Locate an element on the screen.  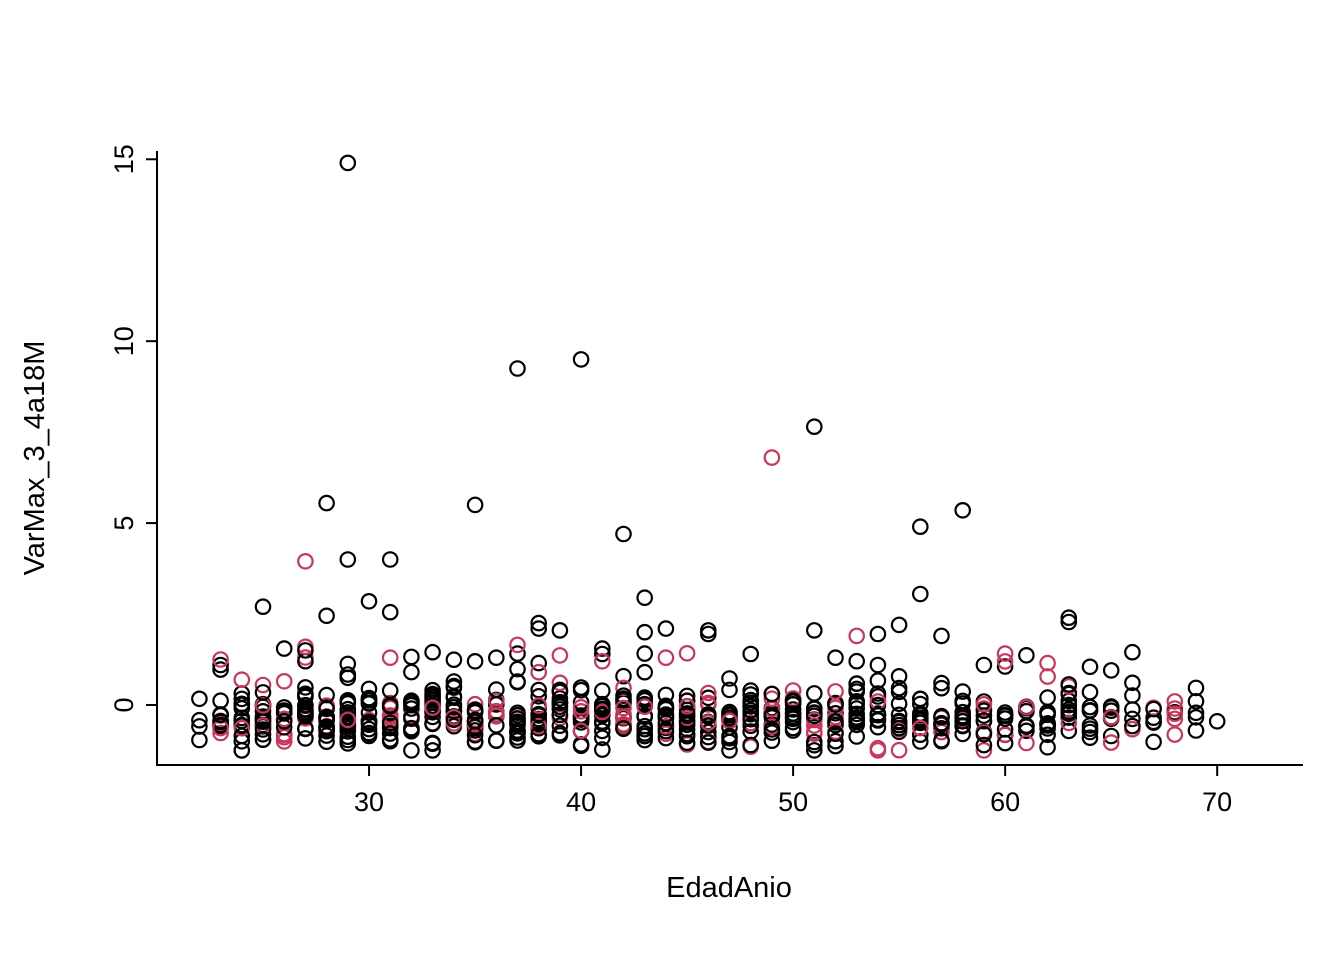
y-tick-label: 10 is located at coordinates (124, 341).